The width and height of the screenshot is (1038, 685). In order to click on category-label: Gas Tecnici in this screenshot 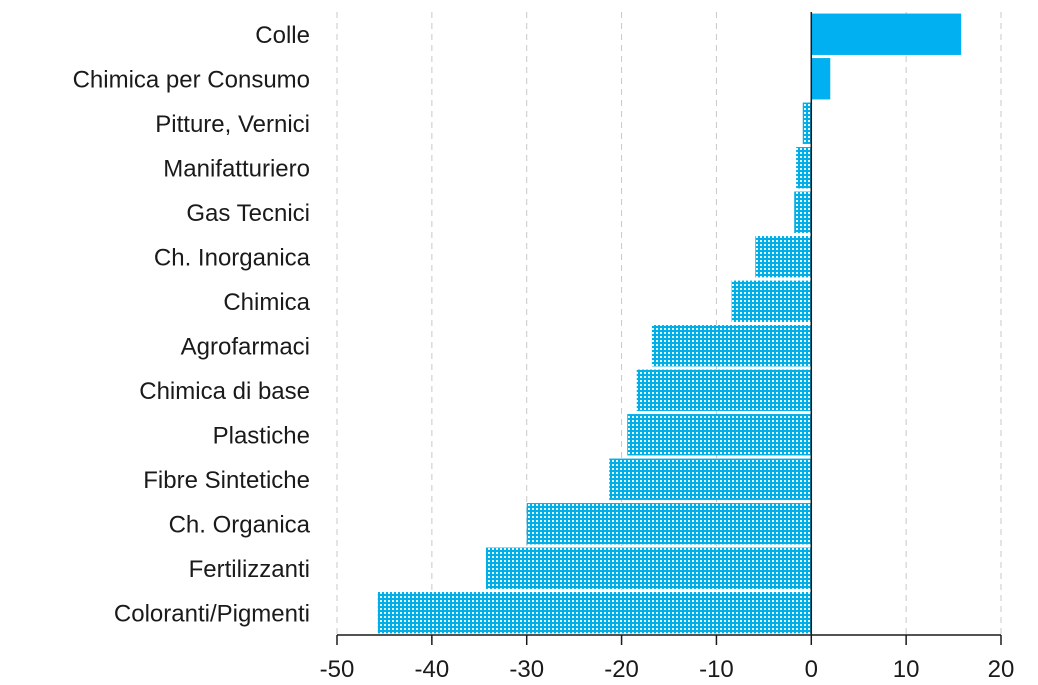, I will do `click(248, 213)`.